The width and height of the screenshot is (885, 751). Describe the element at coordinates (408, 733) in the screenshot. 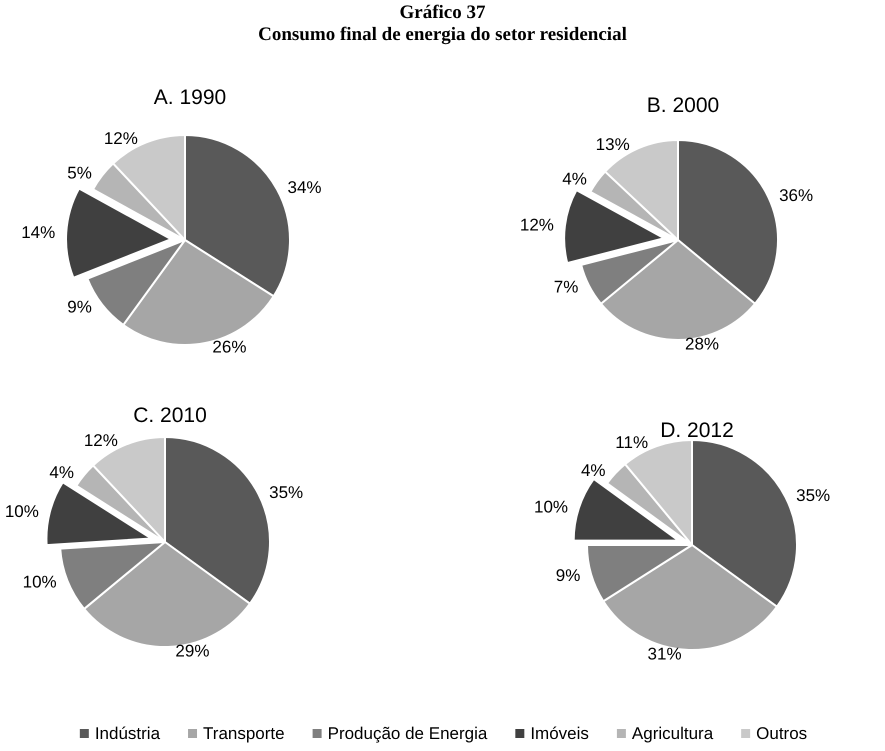

I see `legend-label: Produção de Energia` at that location.